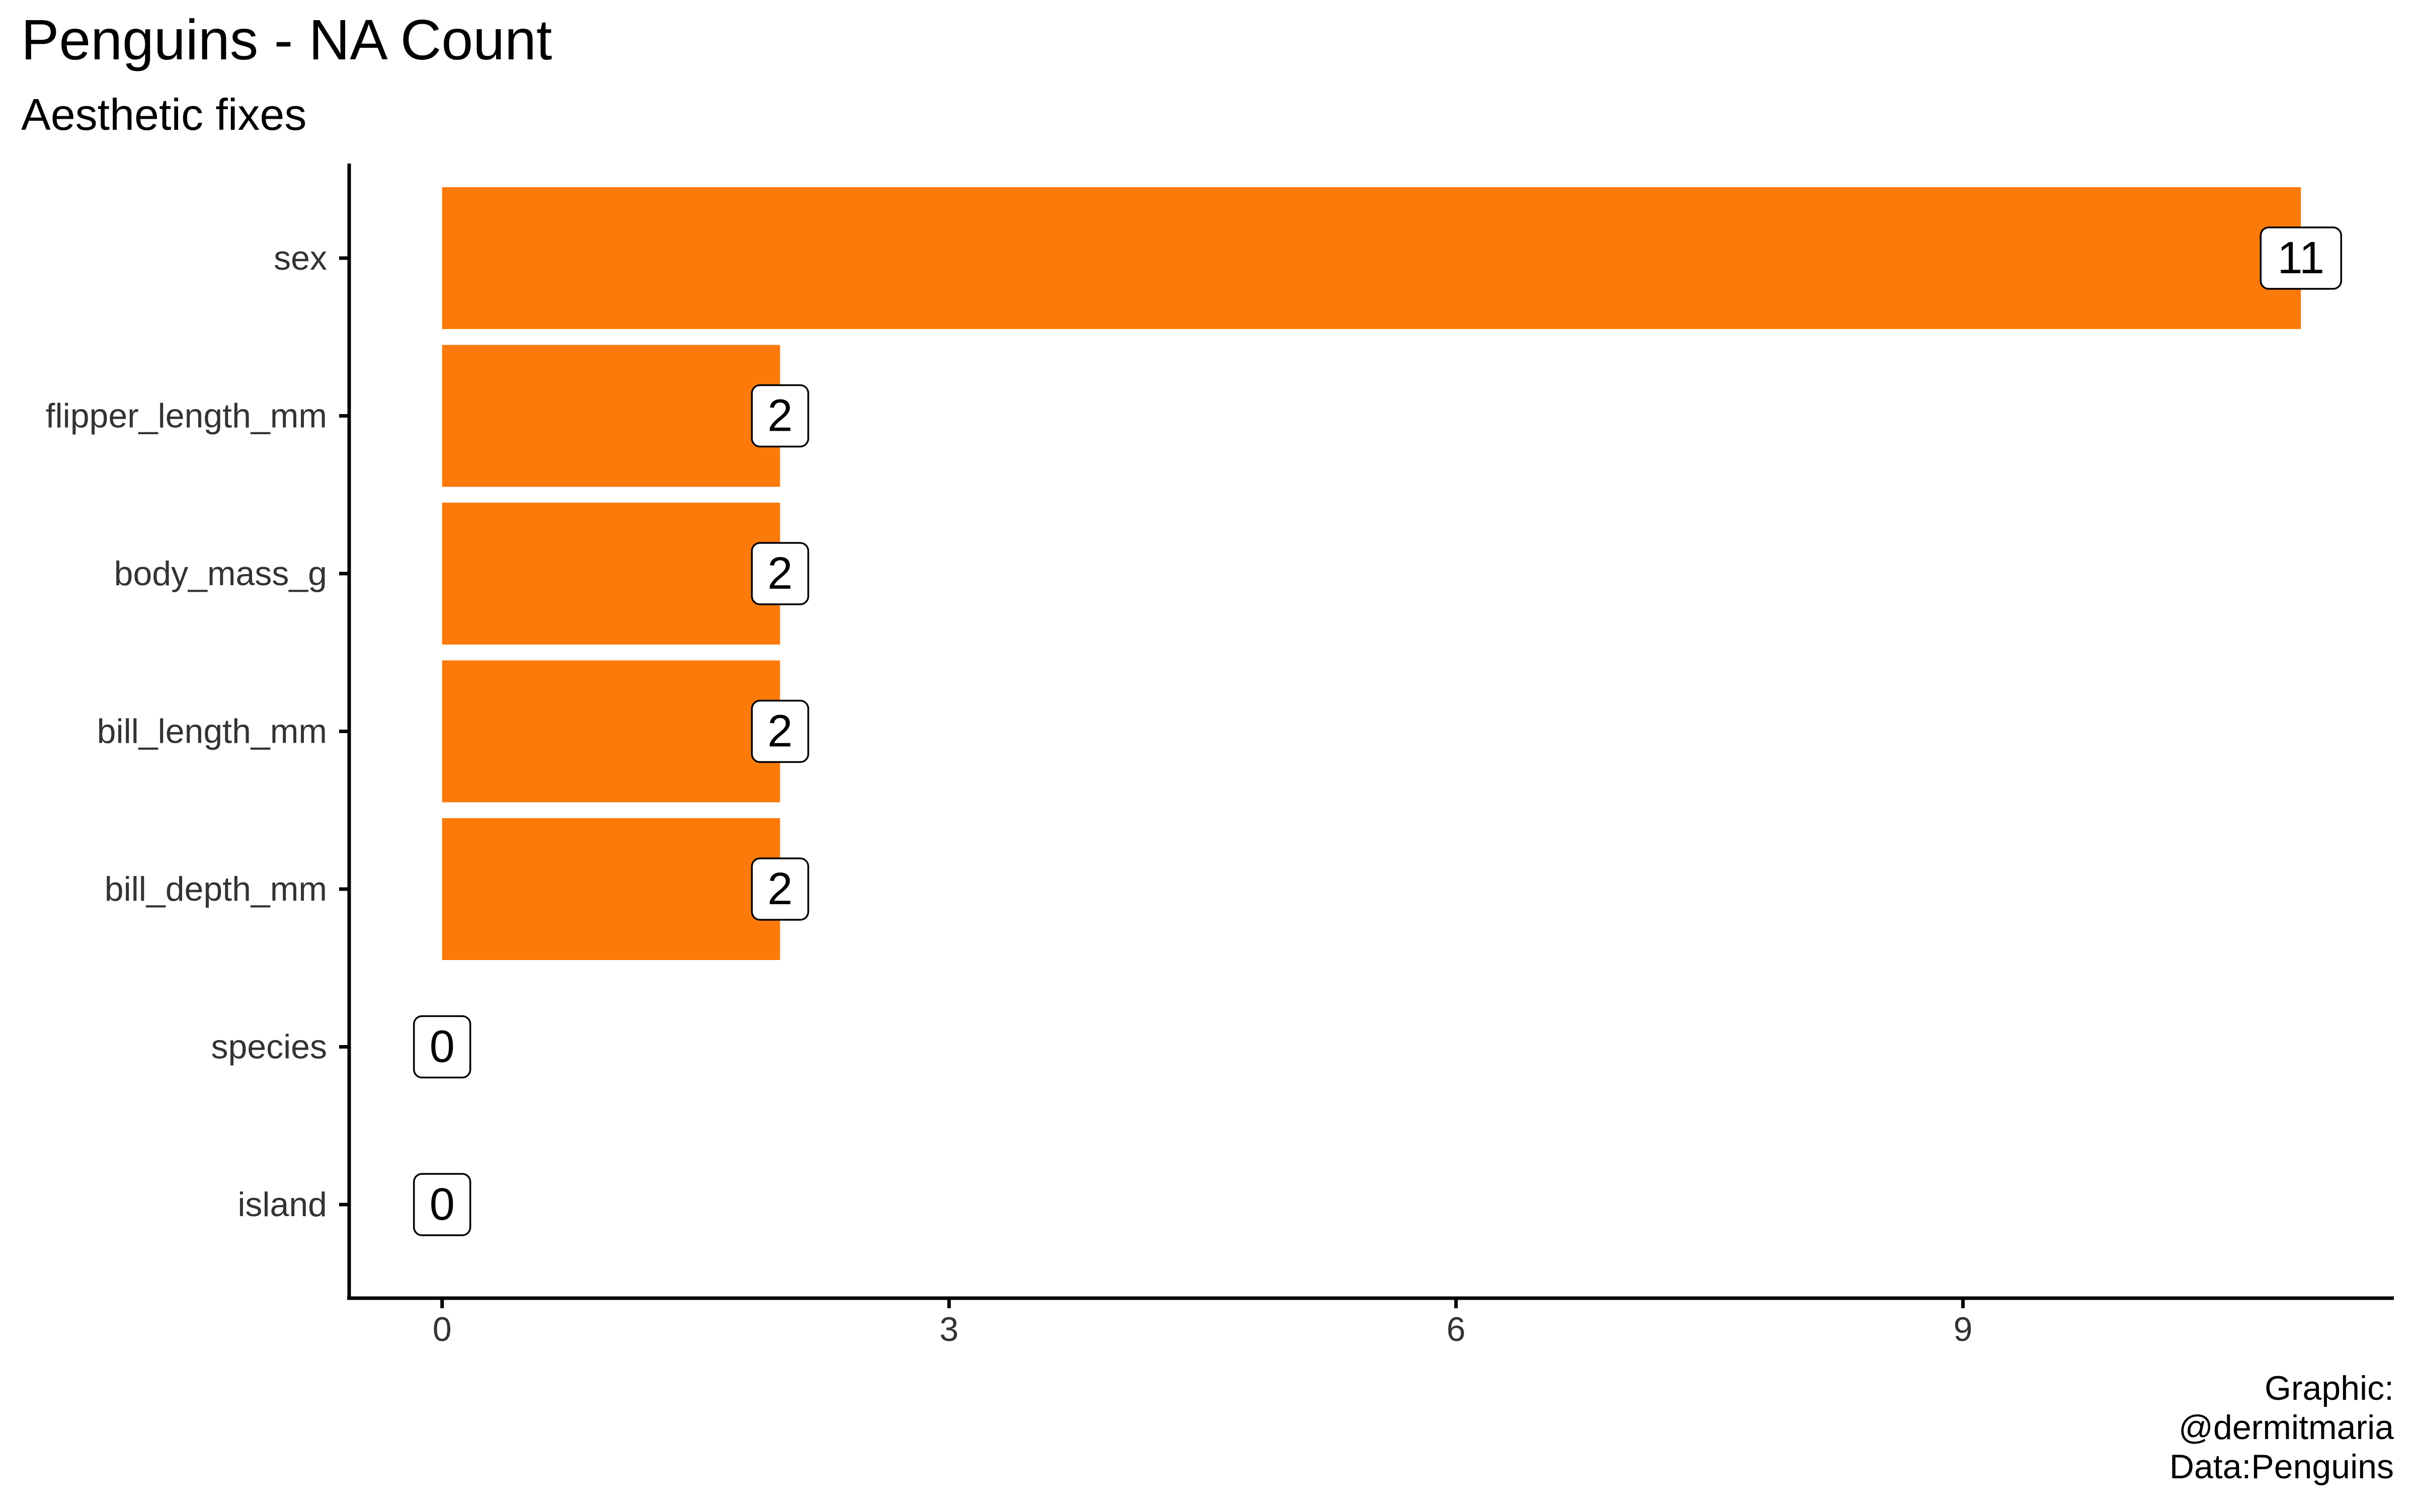 The height and width of the screenshot is (1512, 2415). Describe the element at coordinates (163, 114) in the screenshot. I see `chart-subtitle: Aesthetic fixes` at that location.